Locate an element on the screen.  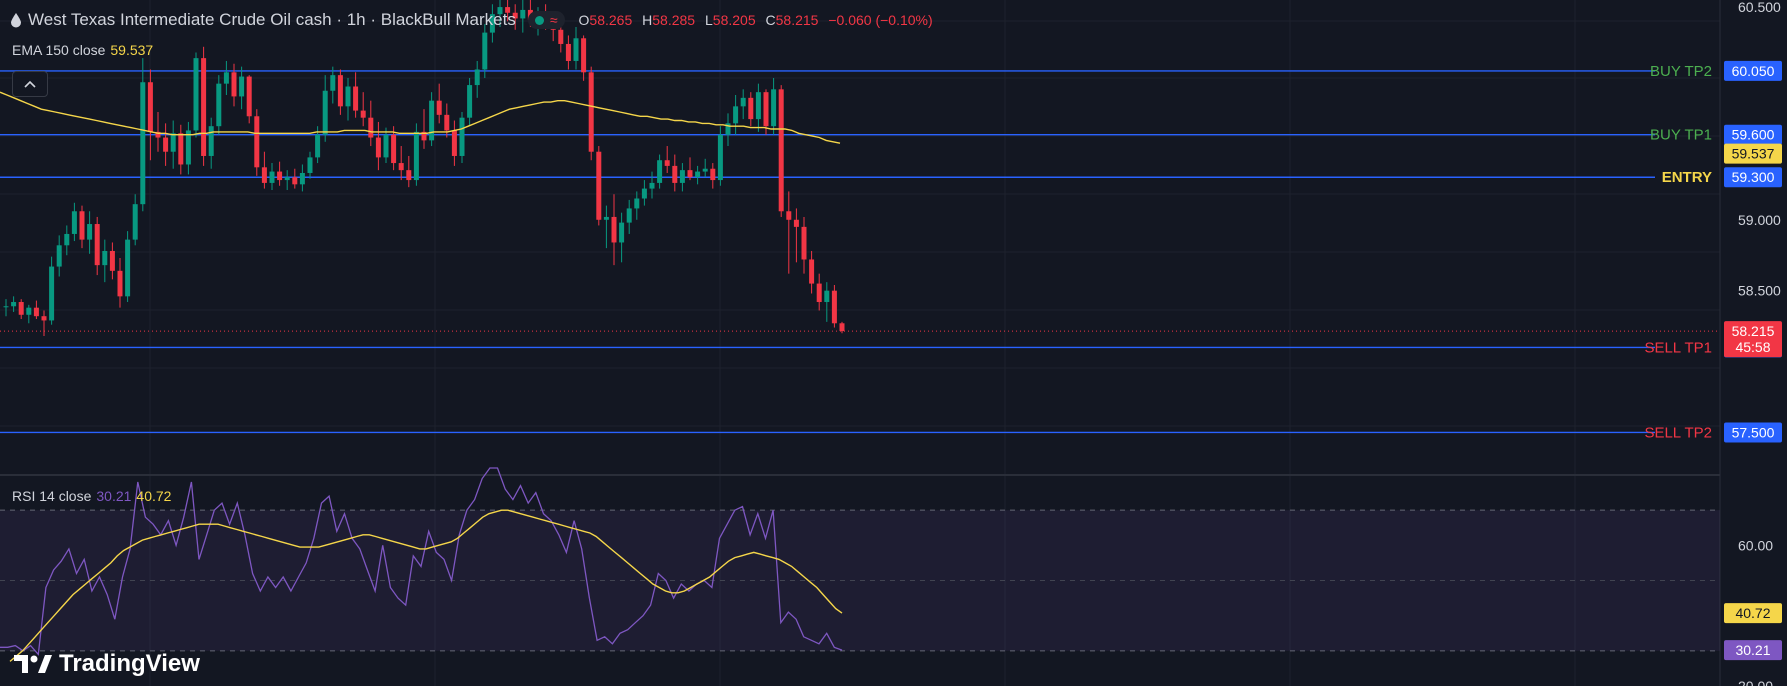
collapse-legend-button is located at coordinates (30, 84).